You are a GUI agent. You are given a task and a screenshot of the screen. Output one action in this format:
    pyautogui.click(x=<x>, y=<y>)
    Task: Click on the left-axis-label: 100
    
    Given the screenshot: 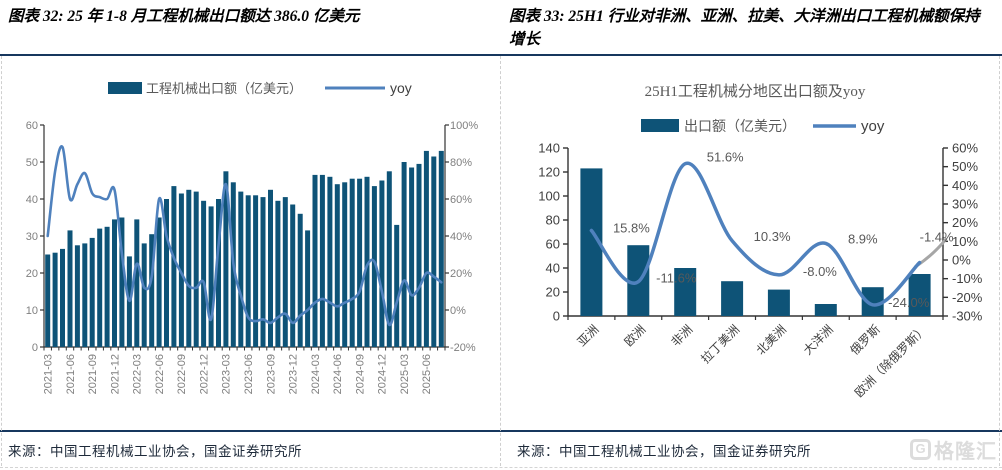 What is the action you would take?
    pyautogui.click(x=549, y=196)
    